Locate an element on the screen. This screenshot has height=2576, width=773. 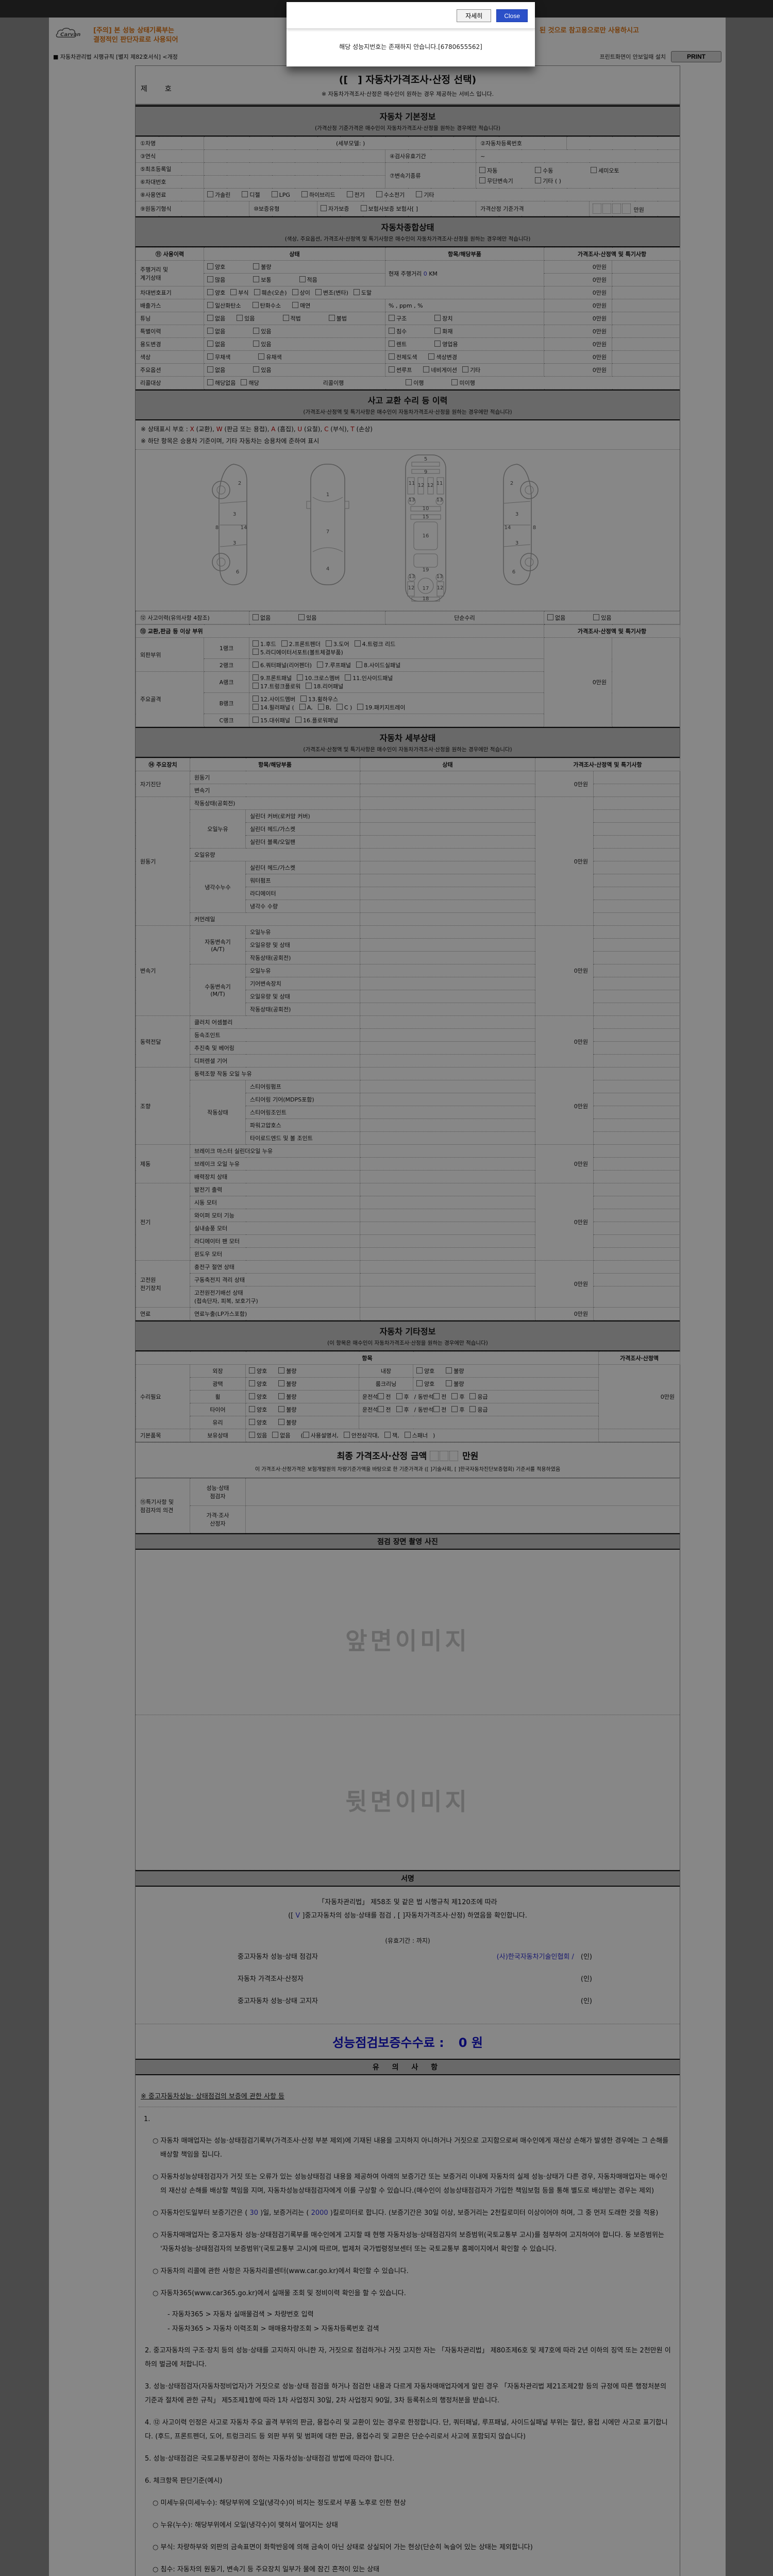
detail-button: 자세히 is located at coordinates (474, 15).